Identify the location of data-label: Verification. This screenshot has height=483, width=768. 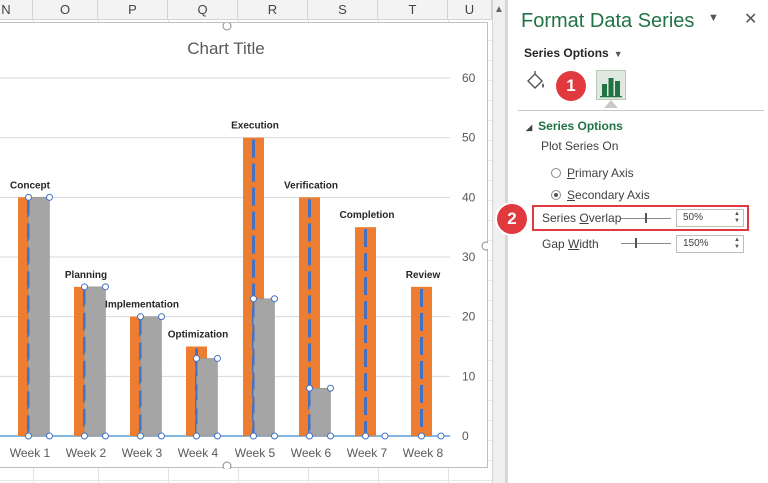
(311, 185).